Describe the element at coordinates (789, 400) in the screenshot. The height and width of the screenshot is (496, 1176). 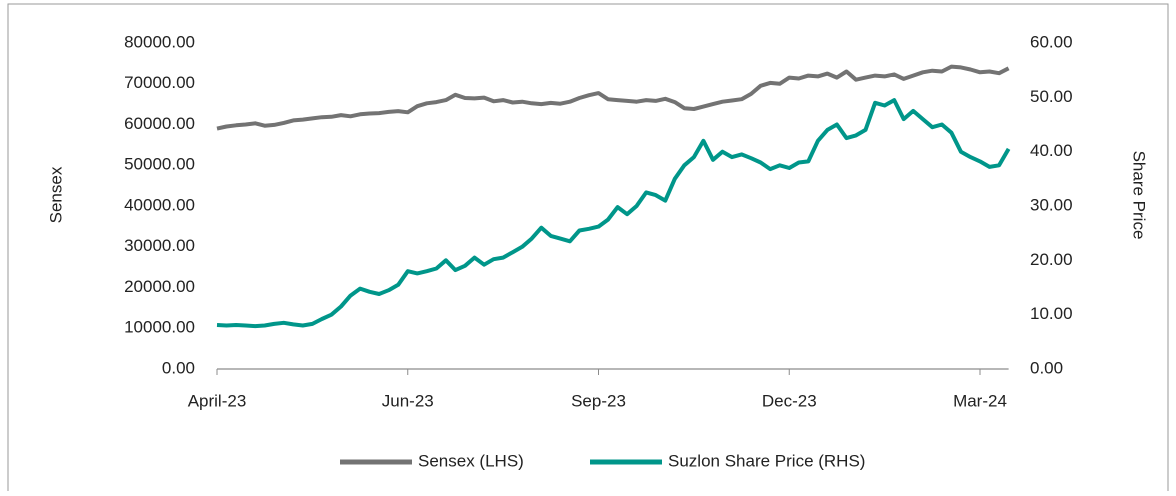
I see `x-tick-label: Dec-23` at that location.